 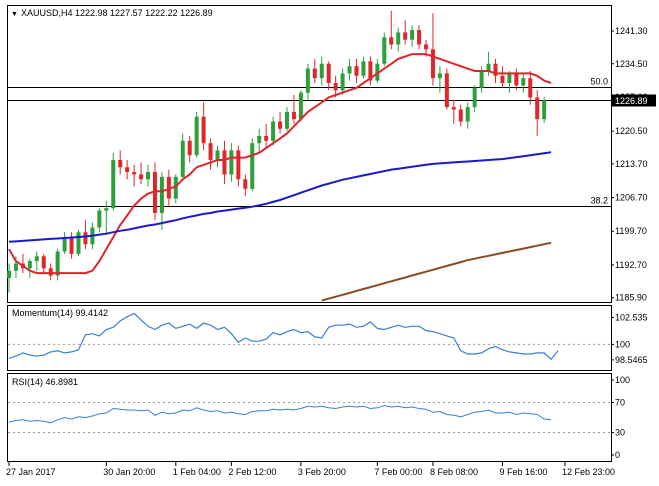 I want to click on price-axis-label: 1199.70, so click(x=631, y=231).